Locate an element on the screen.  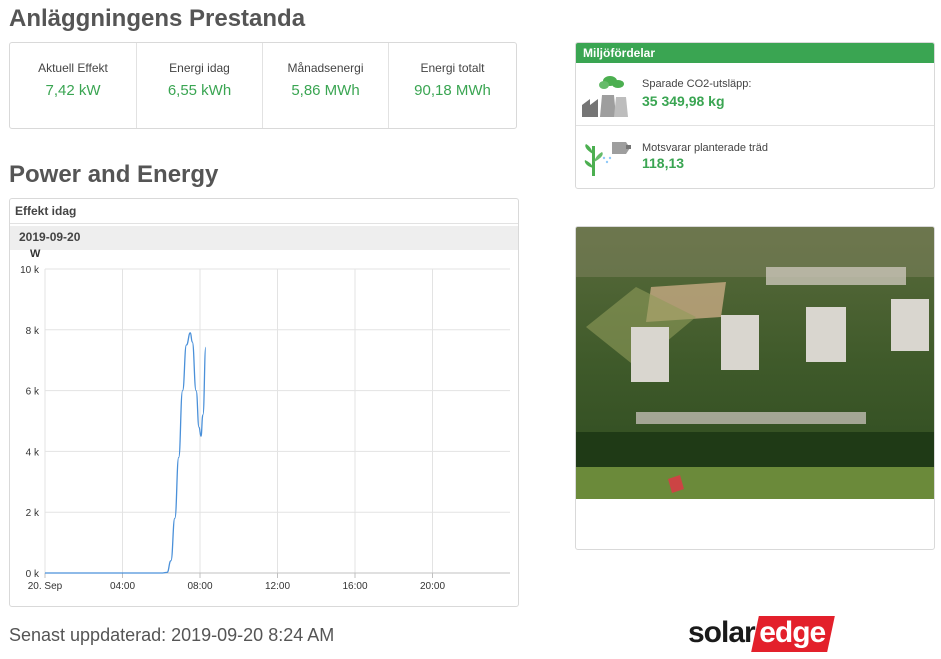
tree-icon is located at coordinates (607, 159).